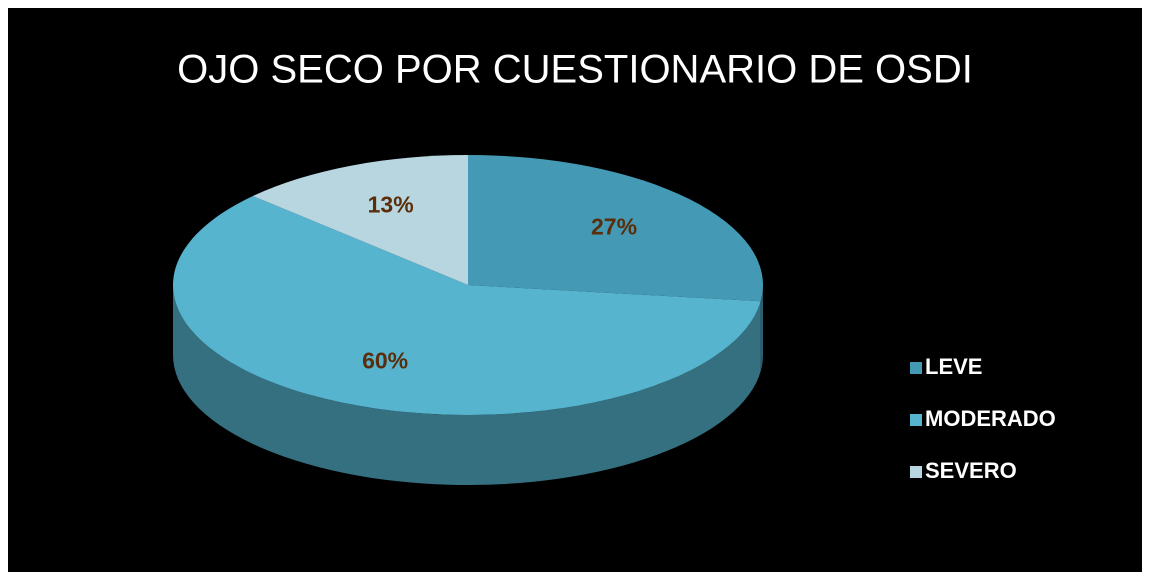 This screenshot has width=1151, height=580. Describe the element at coordinates (385, 361) in the screenshot. I see `data-label: 60%` at that location.